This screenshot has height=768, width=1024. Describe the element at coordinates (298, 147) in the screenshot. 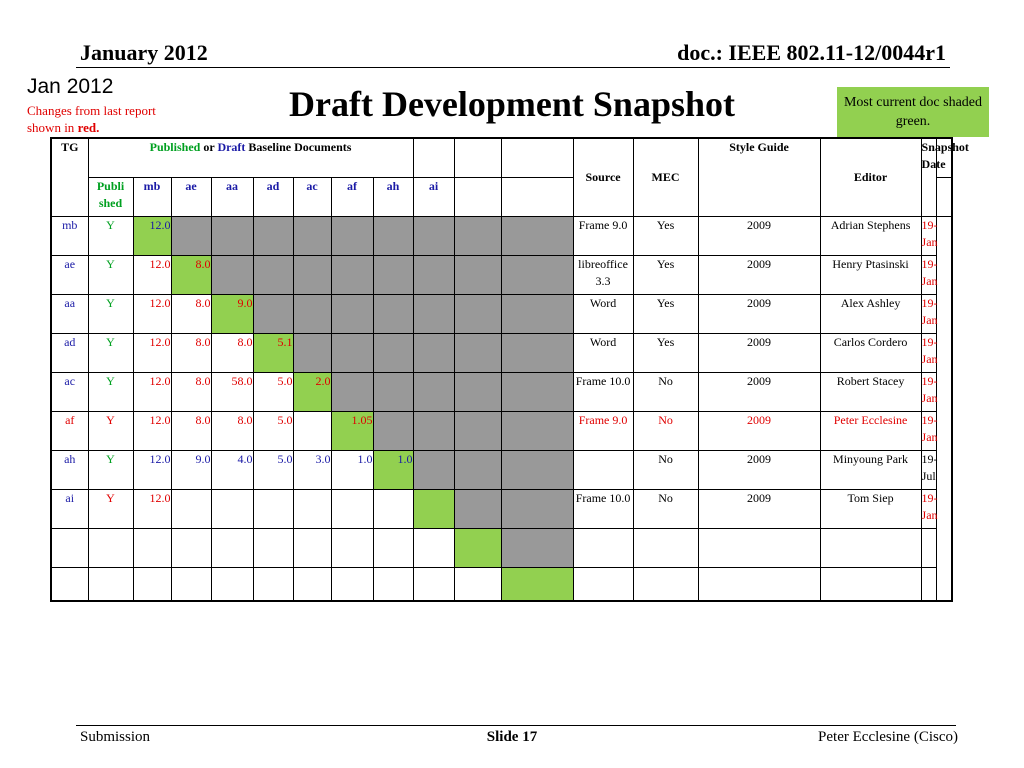

I see `baseline-word: Baseline Documents` at that location.